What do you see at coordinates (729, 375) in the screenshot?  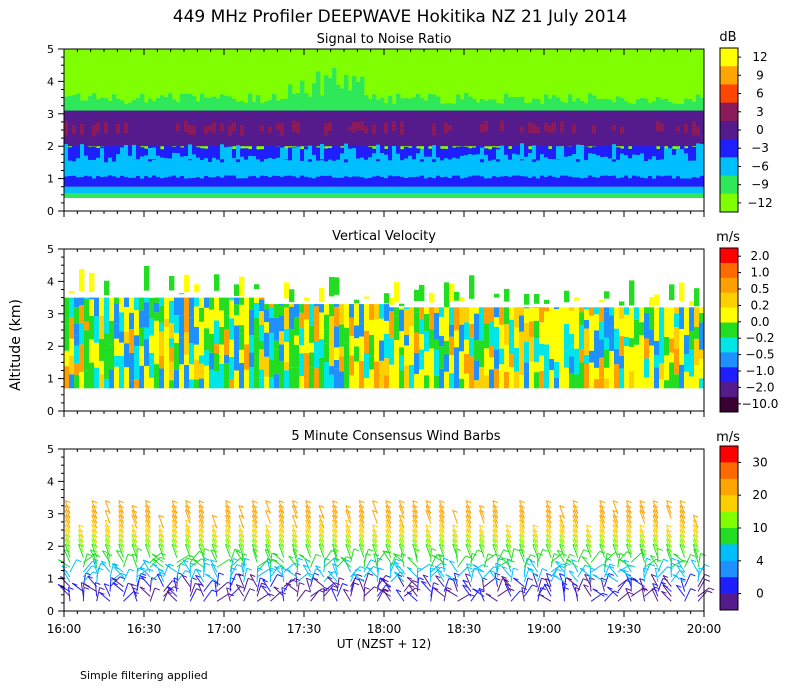 I see `colorbar-swatch` at bounding box center [729, 375].